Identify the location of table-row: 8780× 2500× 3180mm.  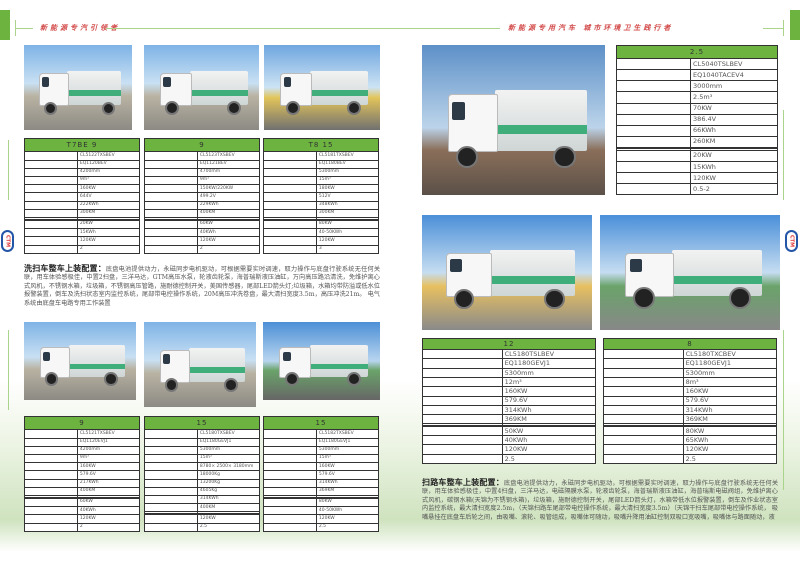
(202, 467).